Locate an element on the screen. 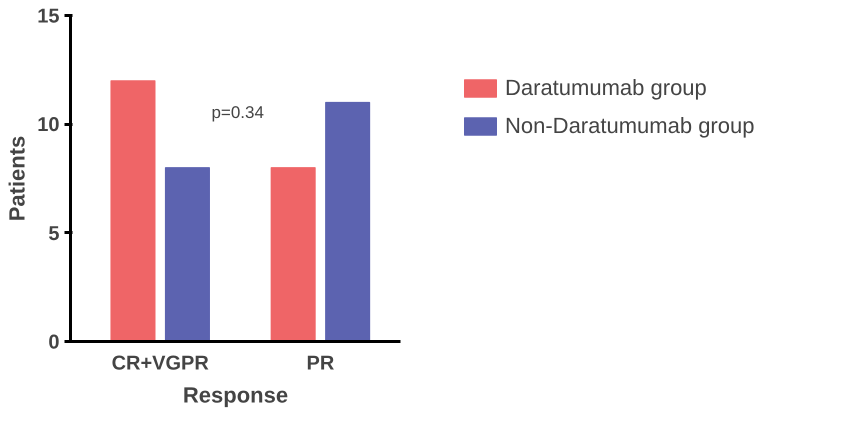 Image resolution: width=859 pixels, height=441 pixels. y-tick-label: 0 is located at coordinates (54, 343).